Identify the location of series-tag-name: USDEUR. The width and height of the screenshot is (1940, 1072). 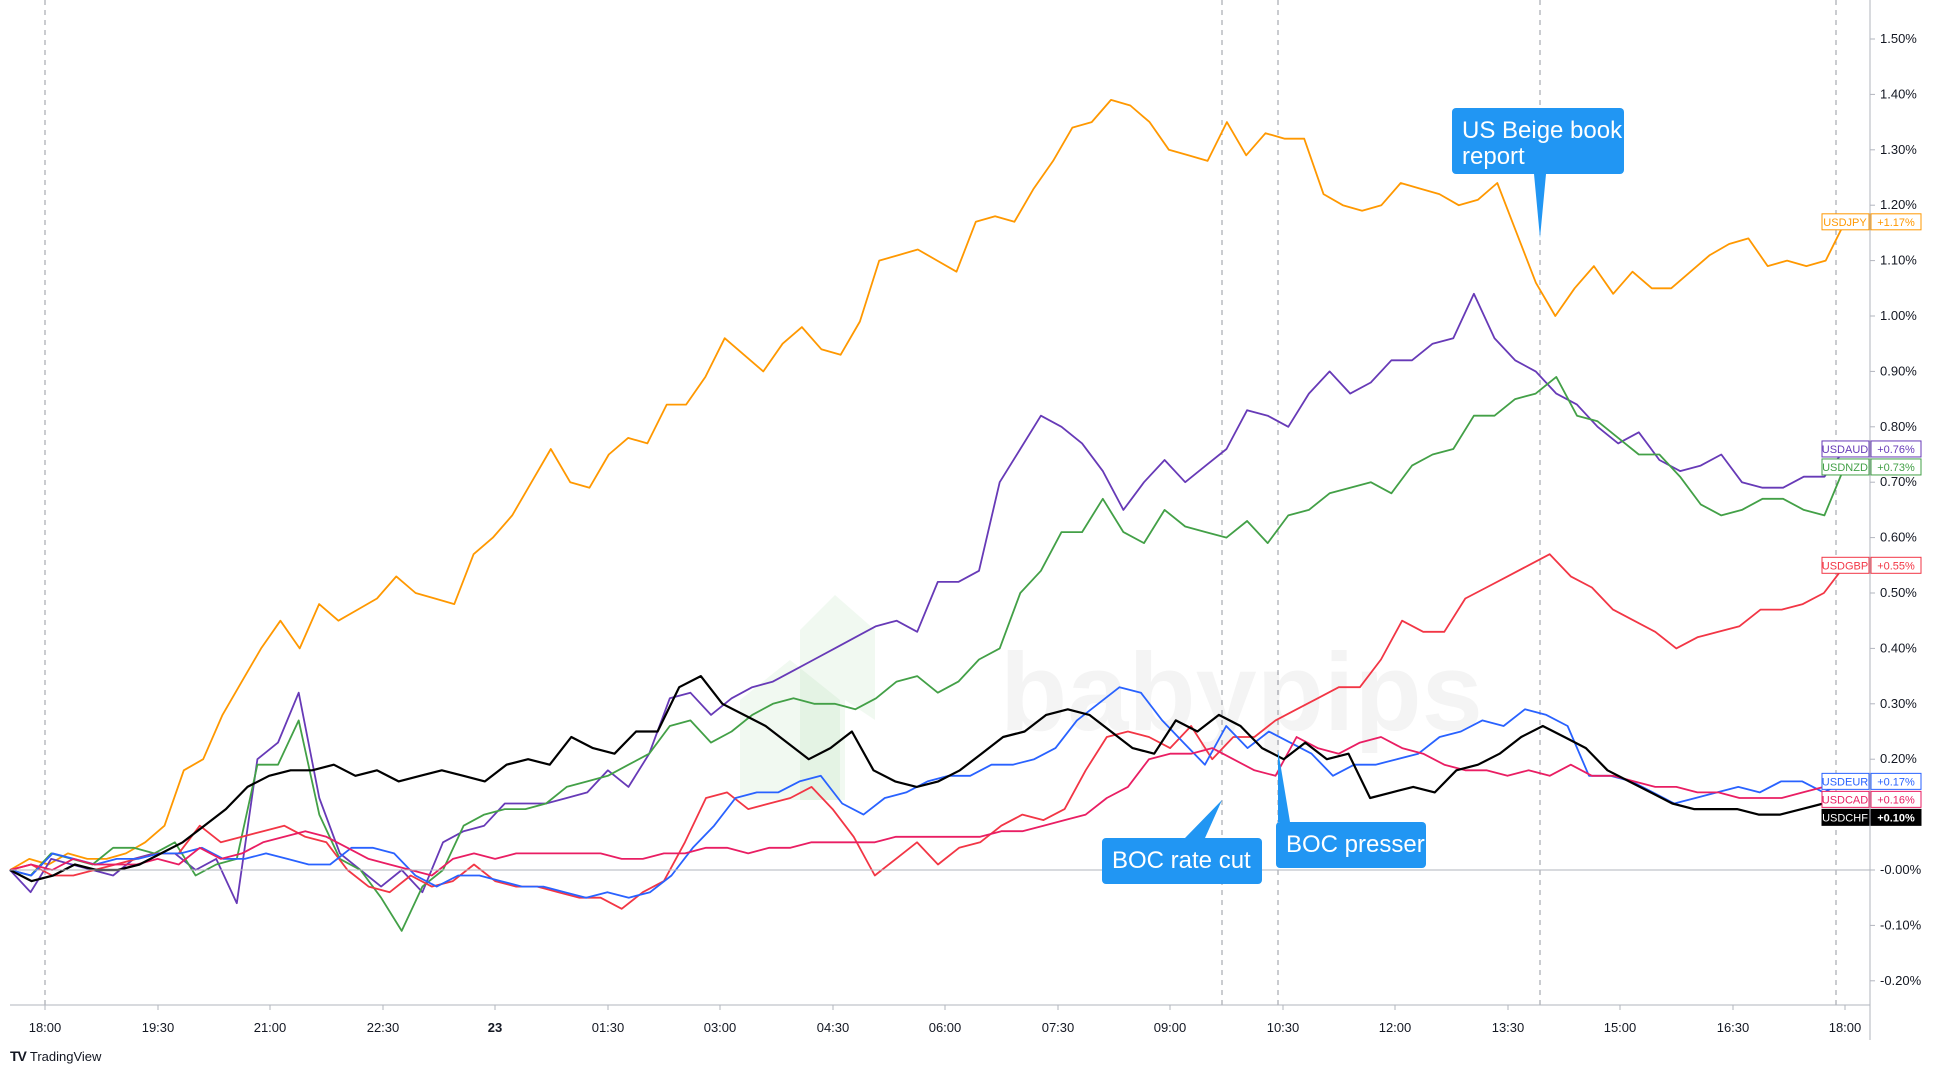
(1845, 782).